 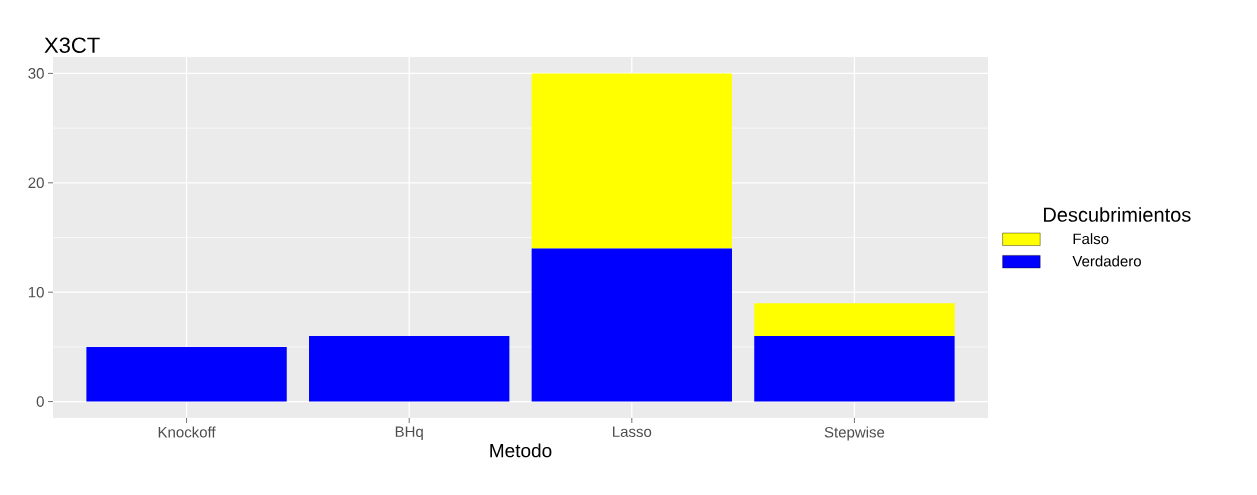 What do you see at coordinates (36, 73) in the screenshot?
I see `y-tick-label: 30` at bounding box center [36, 73].